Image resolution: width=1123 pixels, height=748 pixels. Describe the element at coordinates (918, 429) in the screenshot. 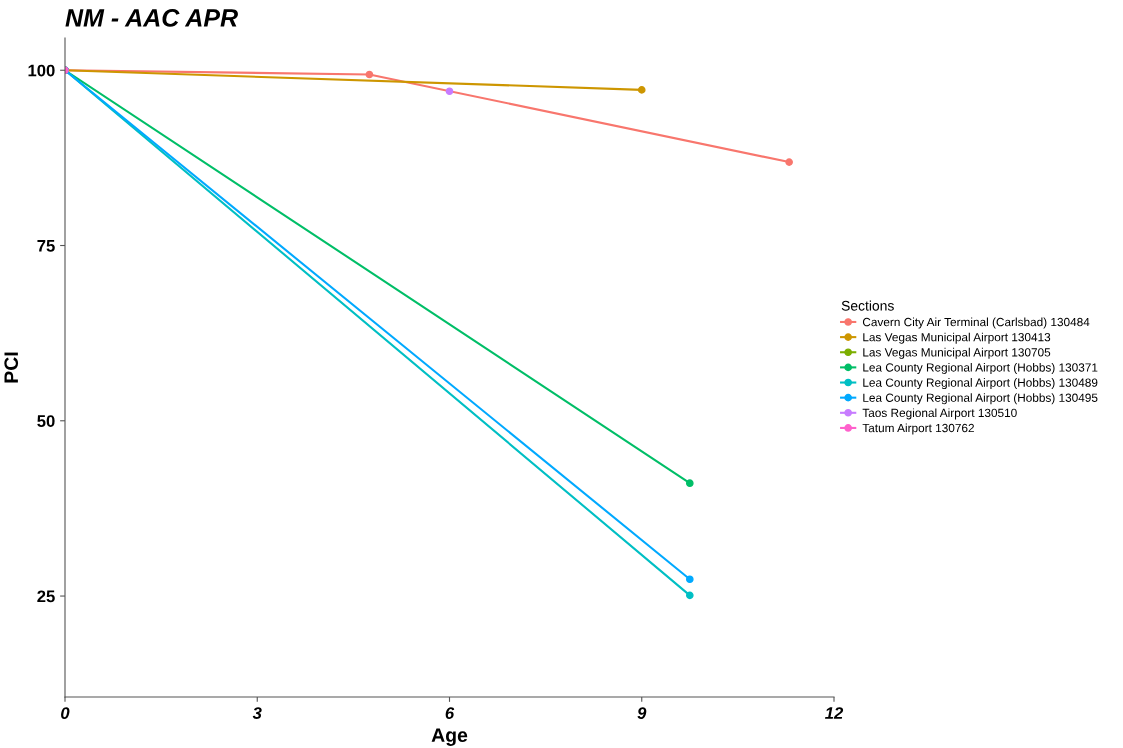

I see `legend-label: Tatum Airport 130762` at that location.